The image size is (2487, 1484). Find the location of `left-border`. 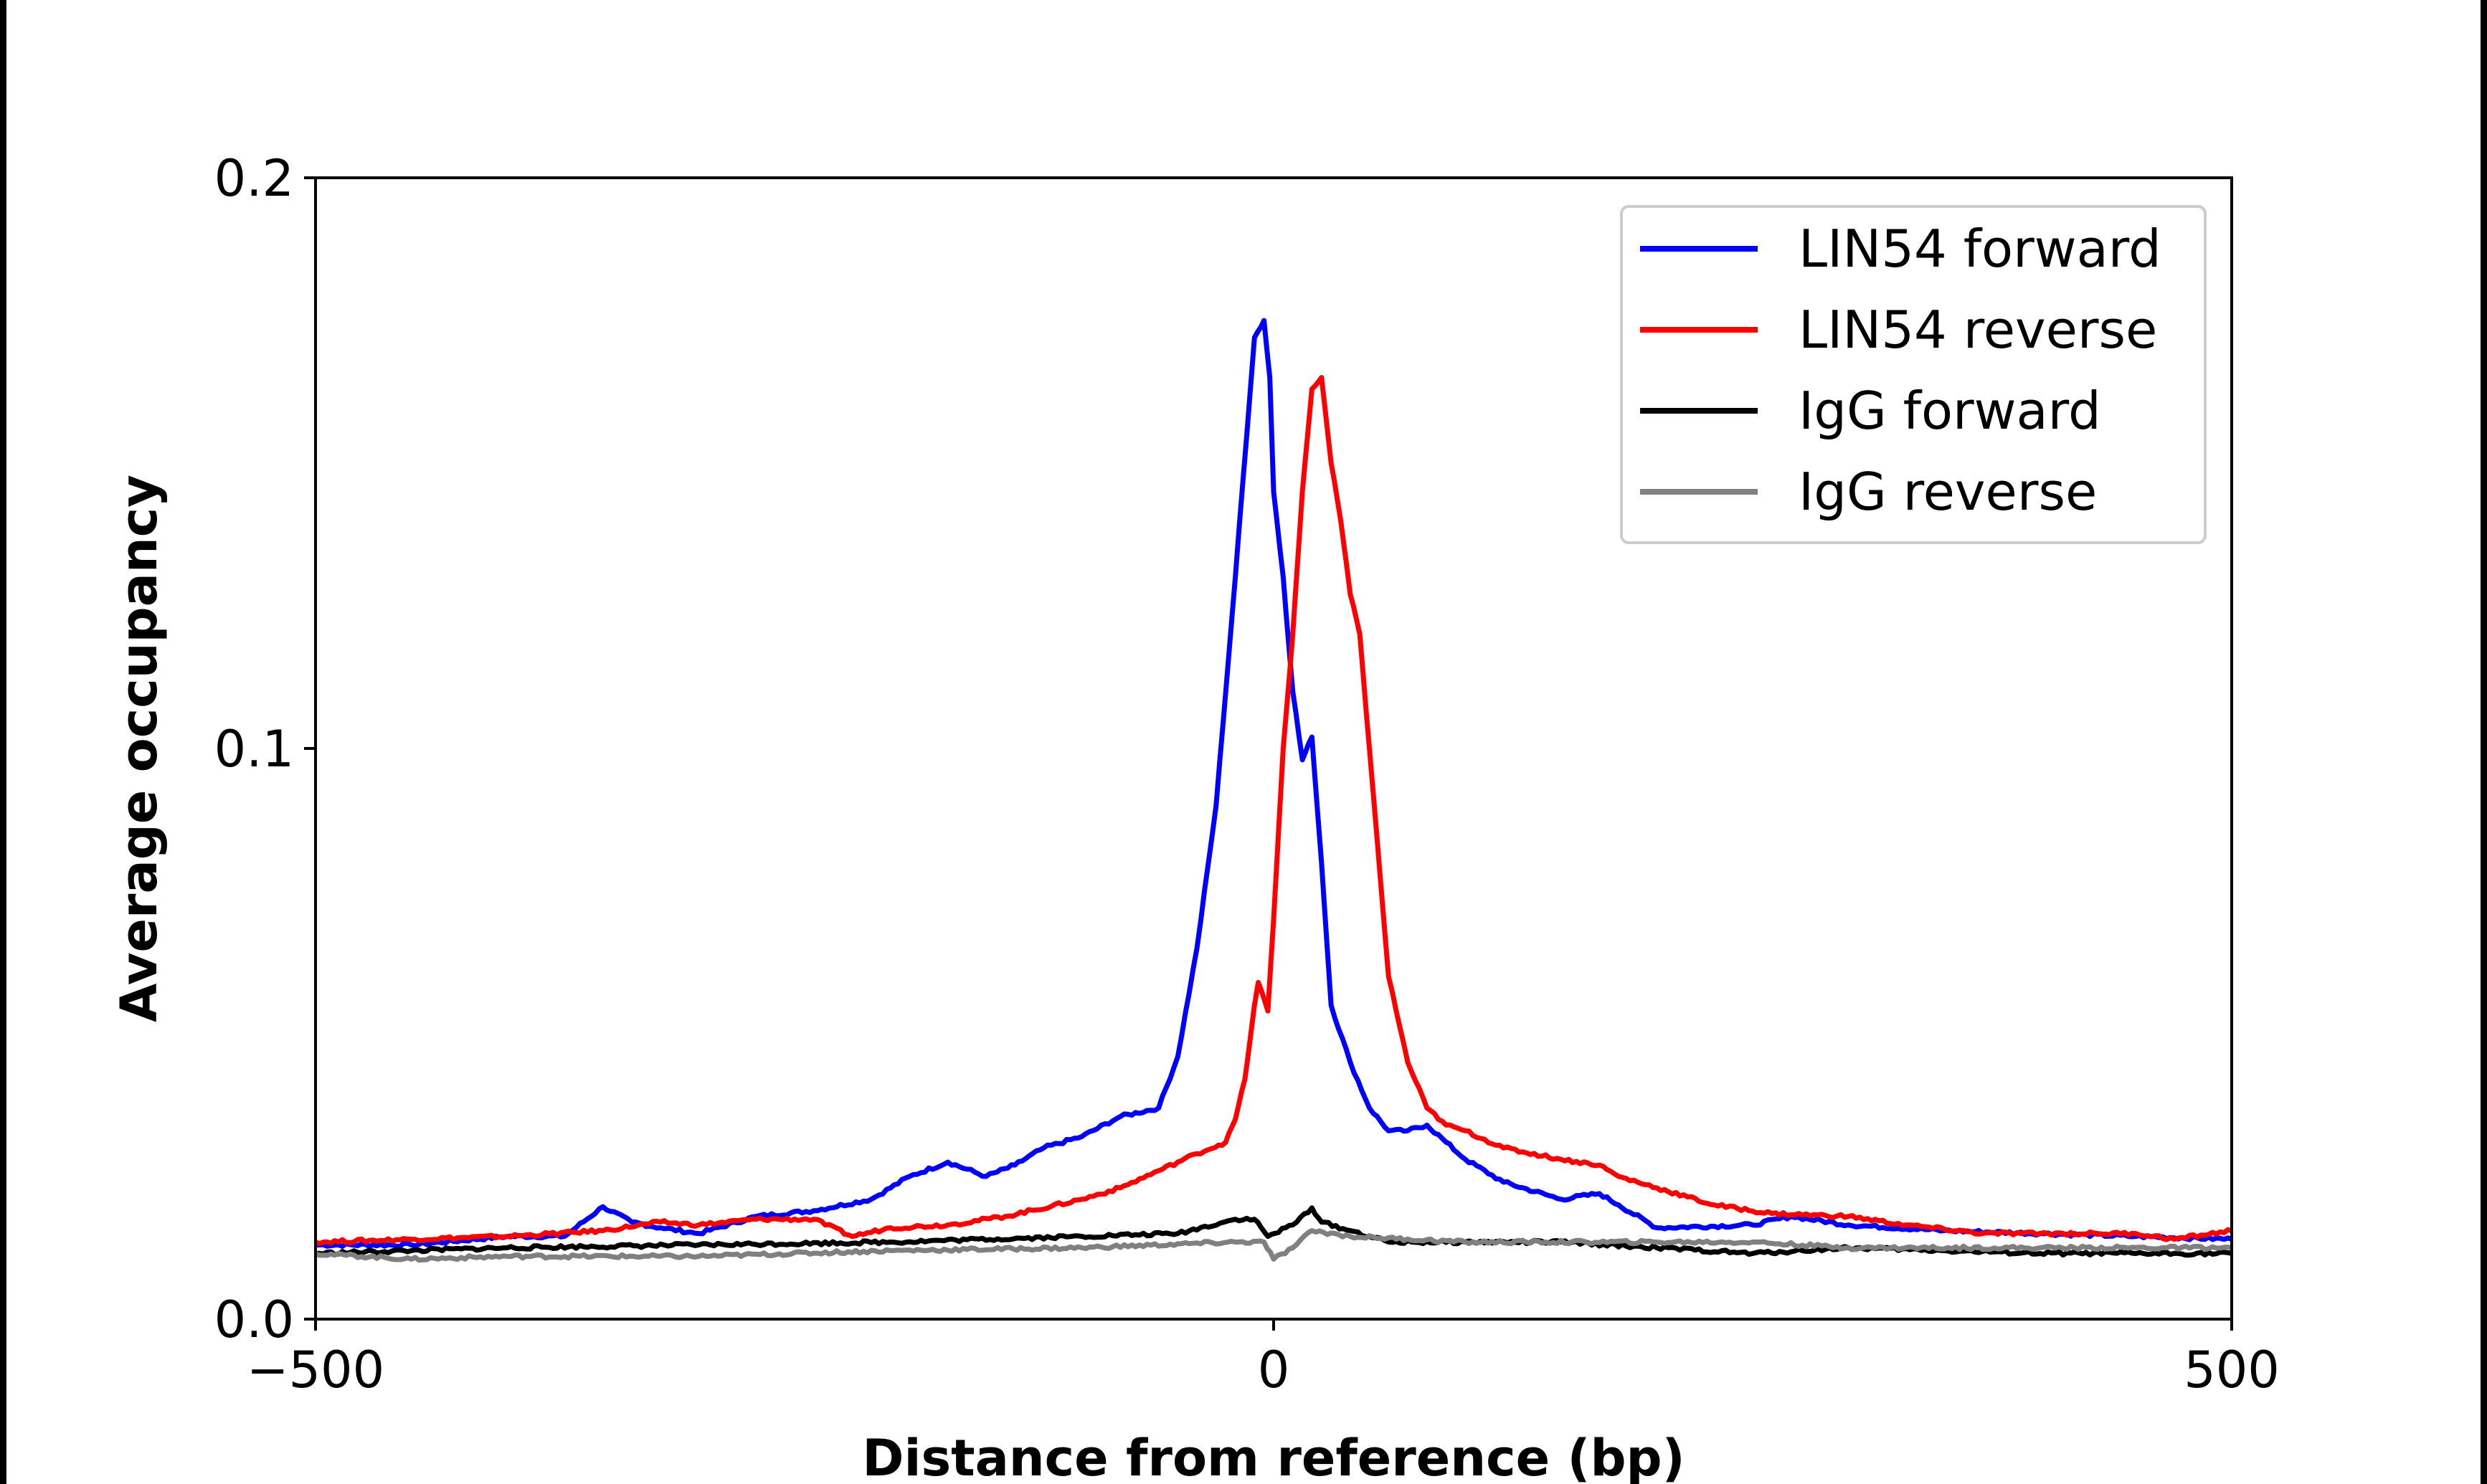

left-border is located at coordinates (3, 742).